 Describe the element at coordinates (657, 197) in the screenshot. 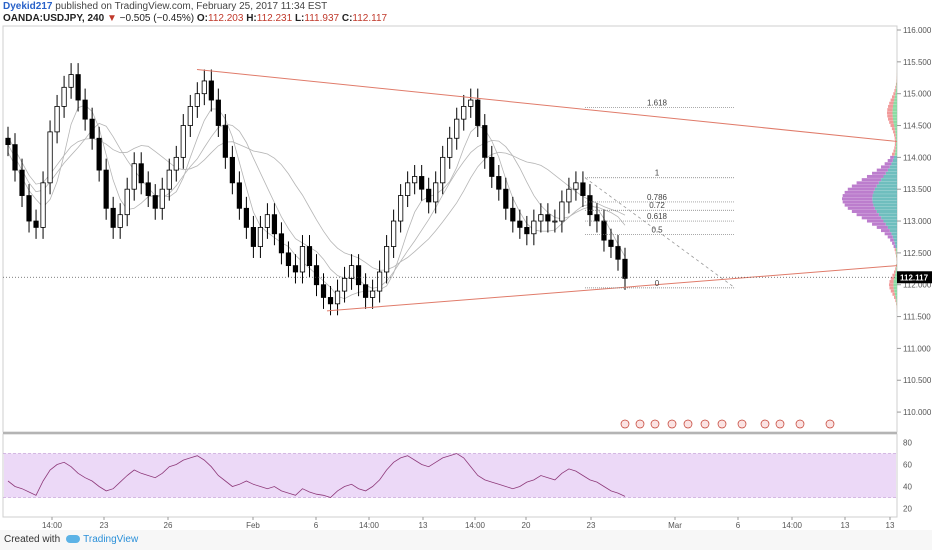

I see `fib-level-label: 0.786` at that location.